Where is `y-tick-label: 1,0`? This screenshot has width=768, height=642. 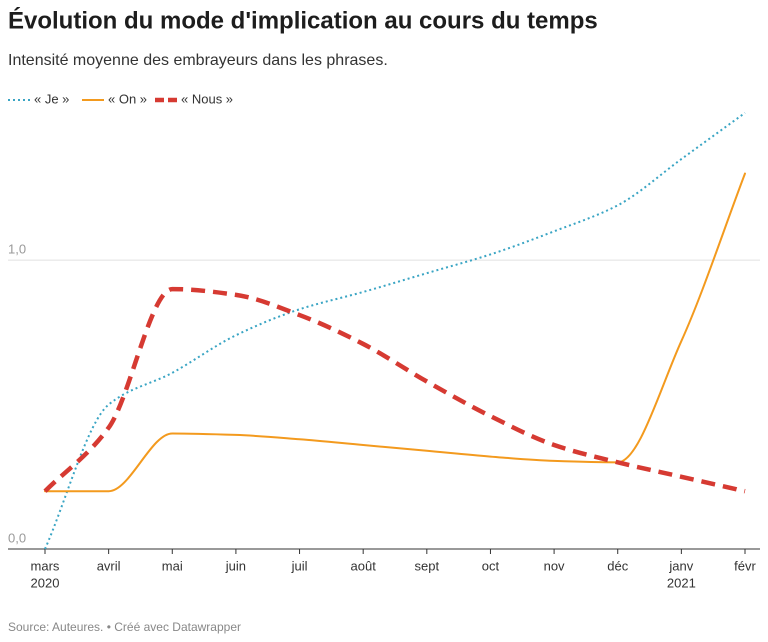
y-tick-label: 1,0 is located at coordinates (17, 249).